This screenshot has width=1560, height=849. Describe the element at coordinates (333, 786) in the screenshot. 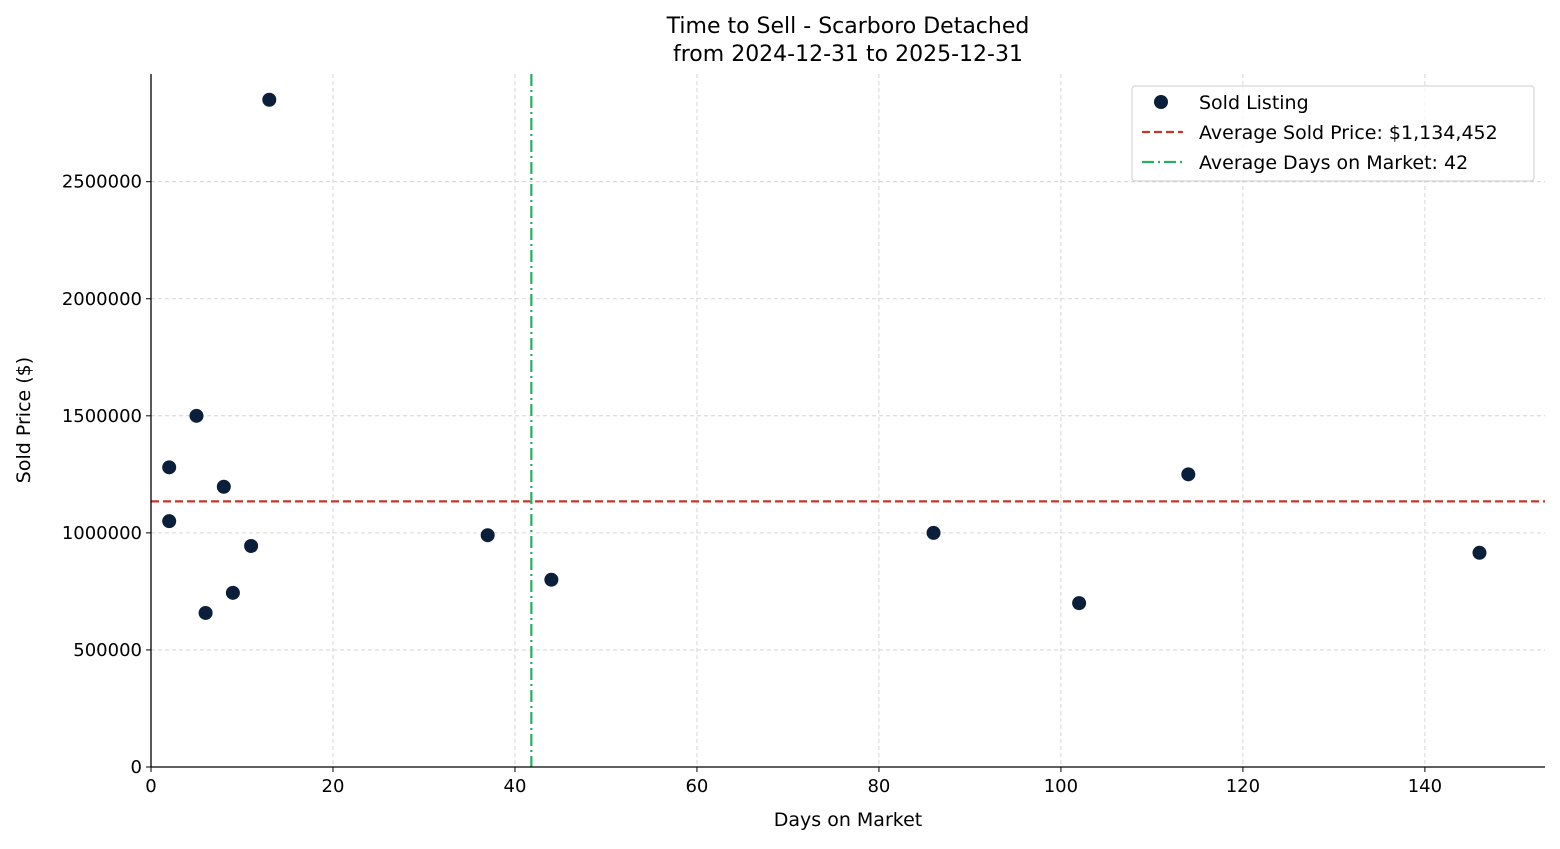

I see `x-tick-label: 20` at that location.